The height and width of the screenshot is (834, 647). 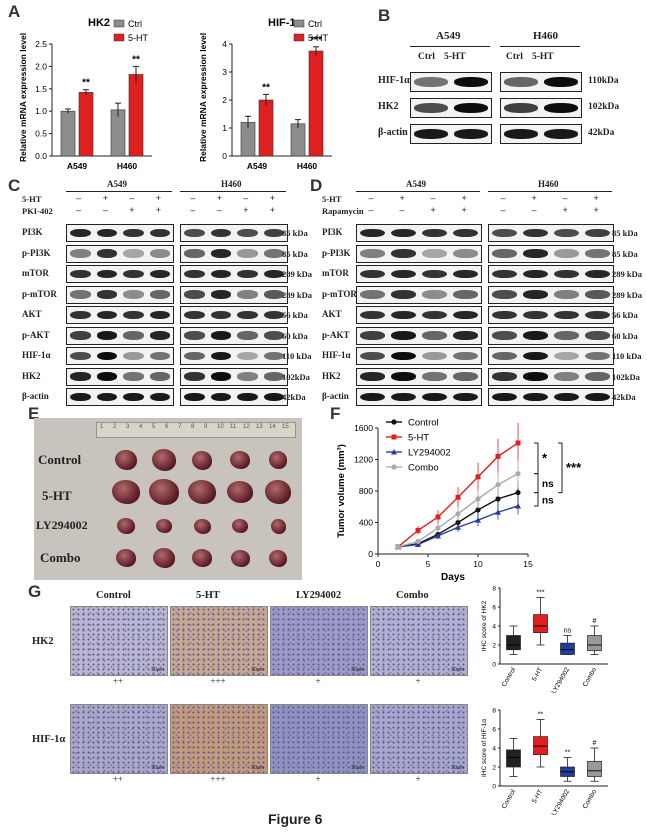 I want to click on ihc-row-label: HIF-1α, so click(x=49, y=739).